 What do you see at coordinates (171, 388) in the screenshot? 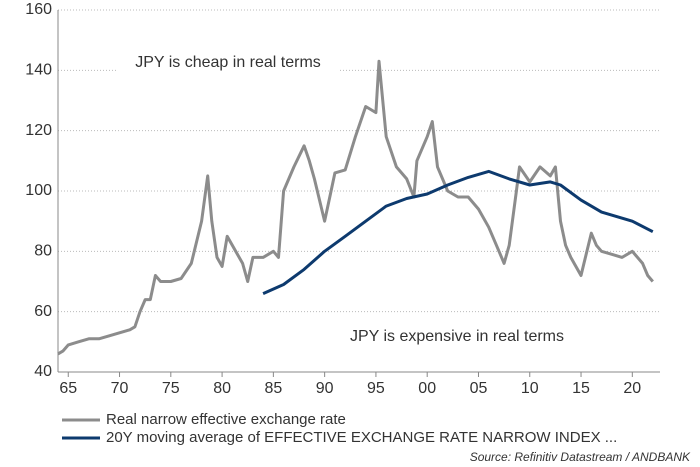
I see `x-tick-label: 75` at bounding box center [171, 388].